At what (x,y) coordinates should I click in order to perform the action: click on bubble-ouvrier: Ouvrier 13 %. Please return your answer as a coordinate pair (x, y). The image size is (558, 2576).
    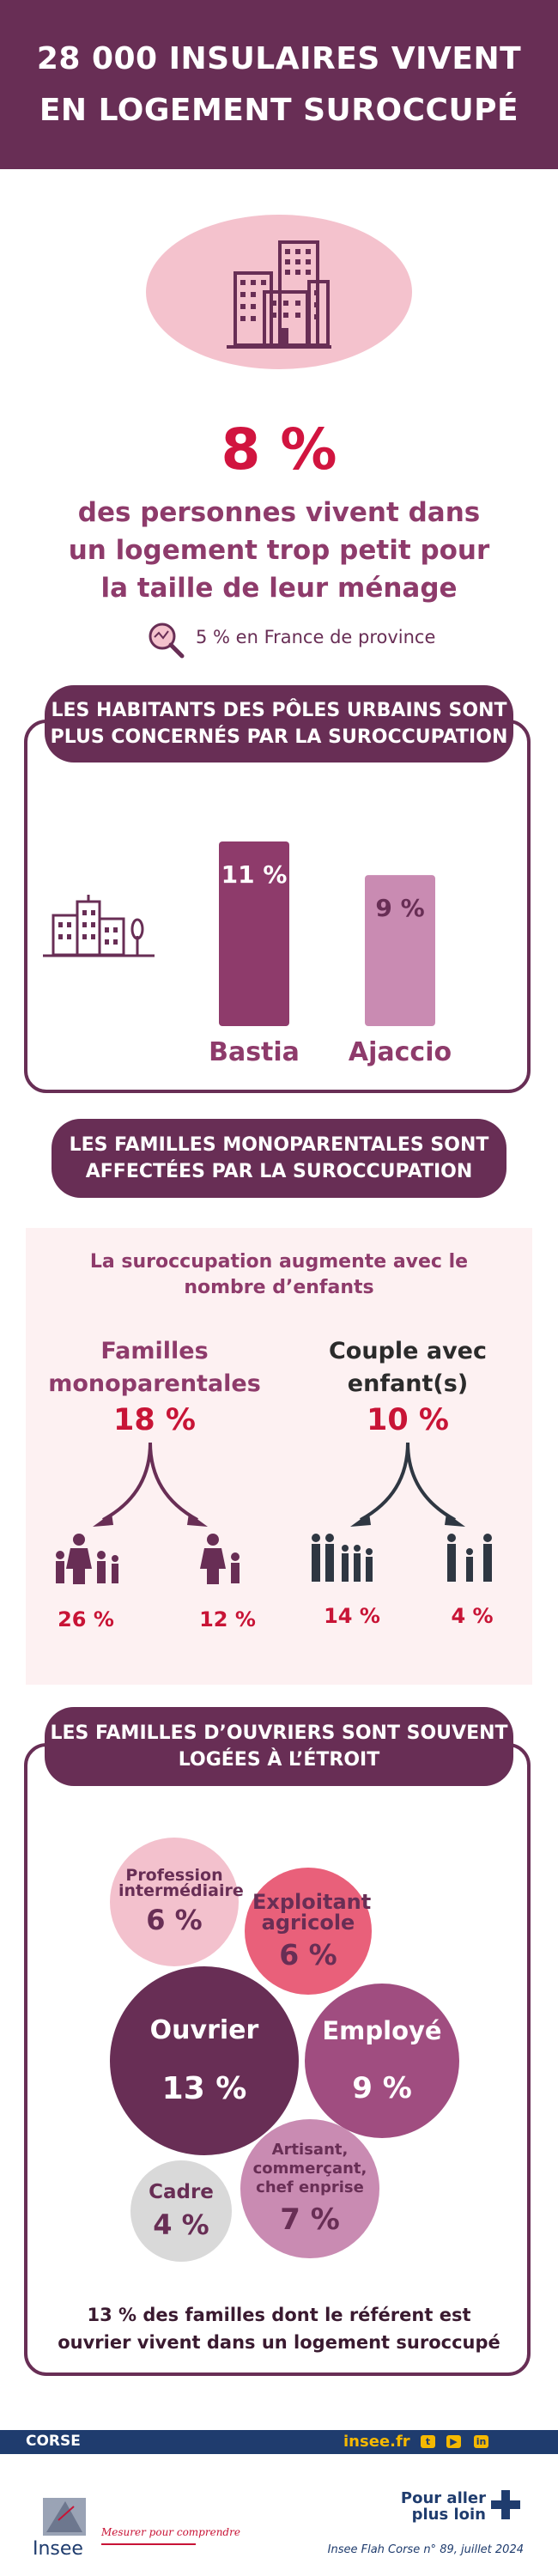
    Looking at the image, I should click on (205, 2060).